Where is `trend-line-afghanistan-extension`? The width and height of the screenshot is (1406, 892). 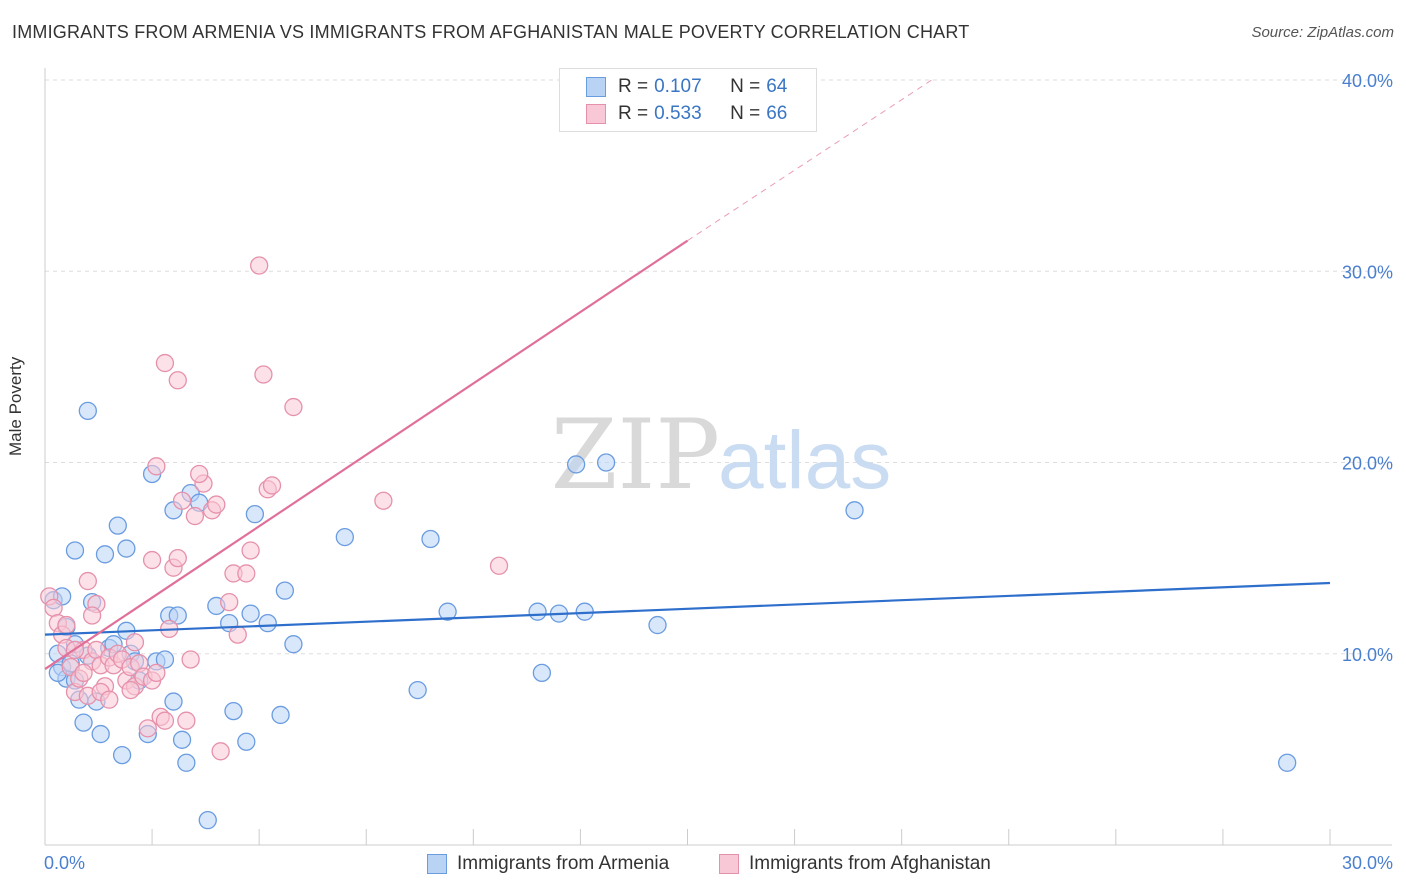 trend-line-afghanistan-extension is located at coordinates (809, 160).